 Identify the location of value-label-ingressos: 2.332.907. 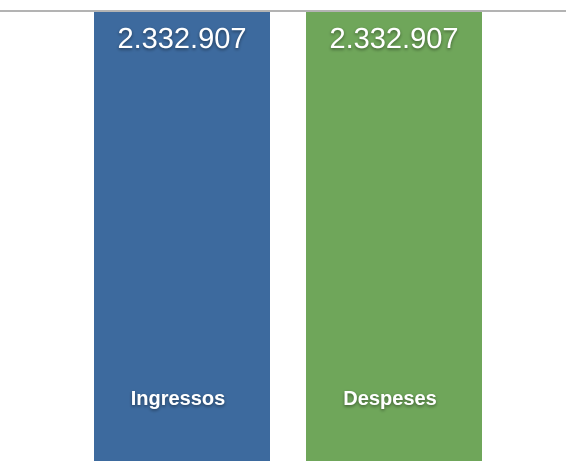
(181, 39).